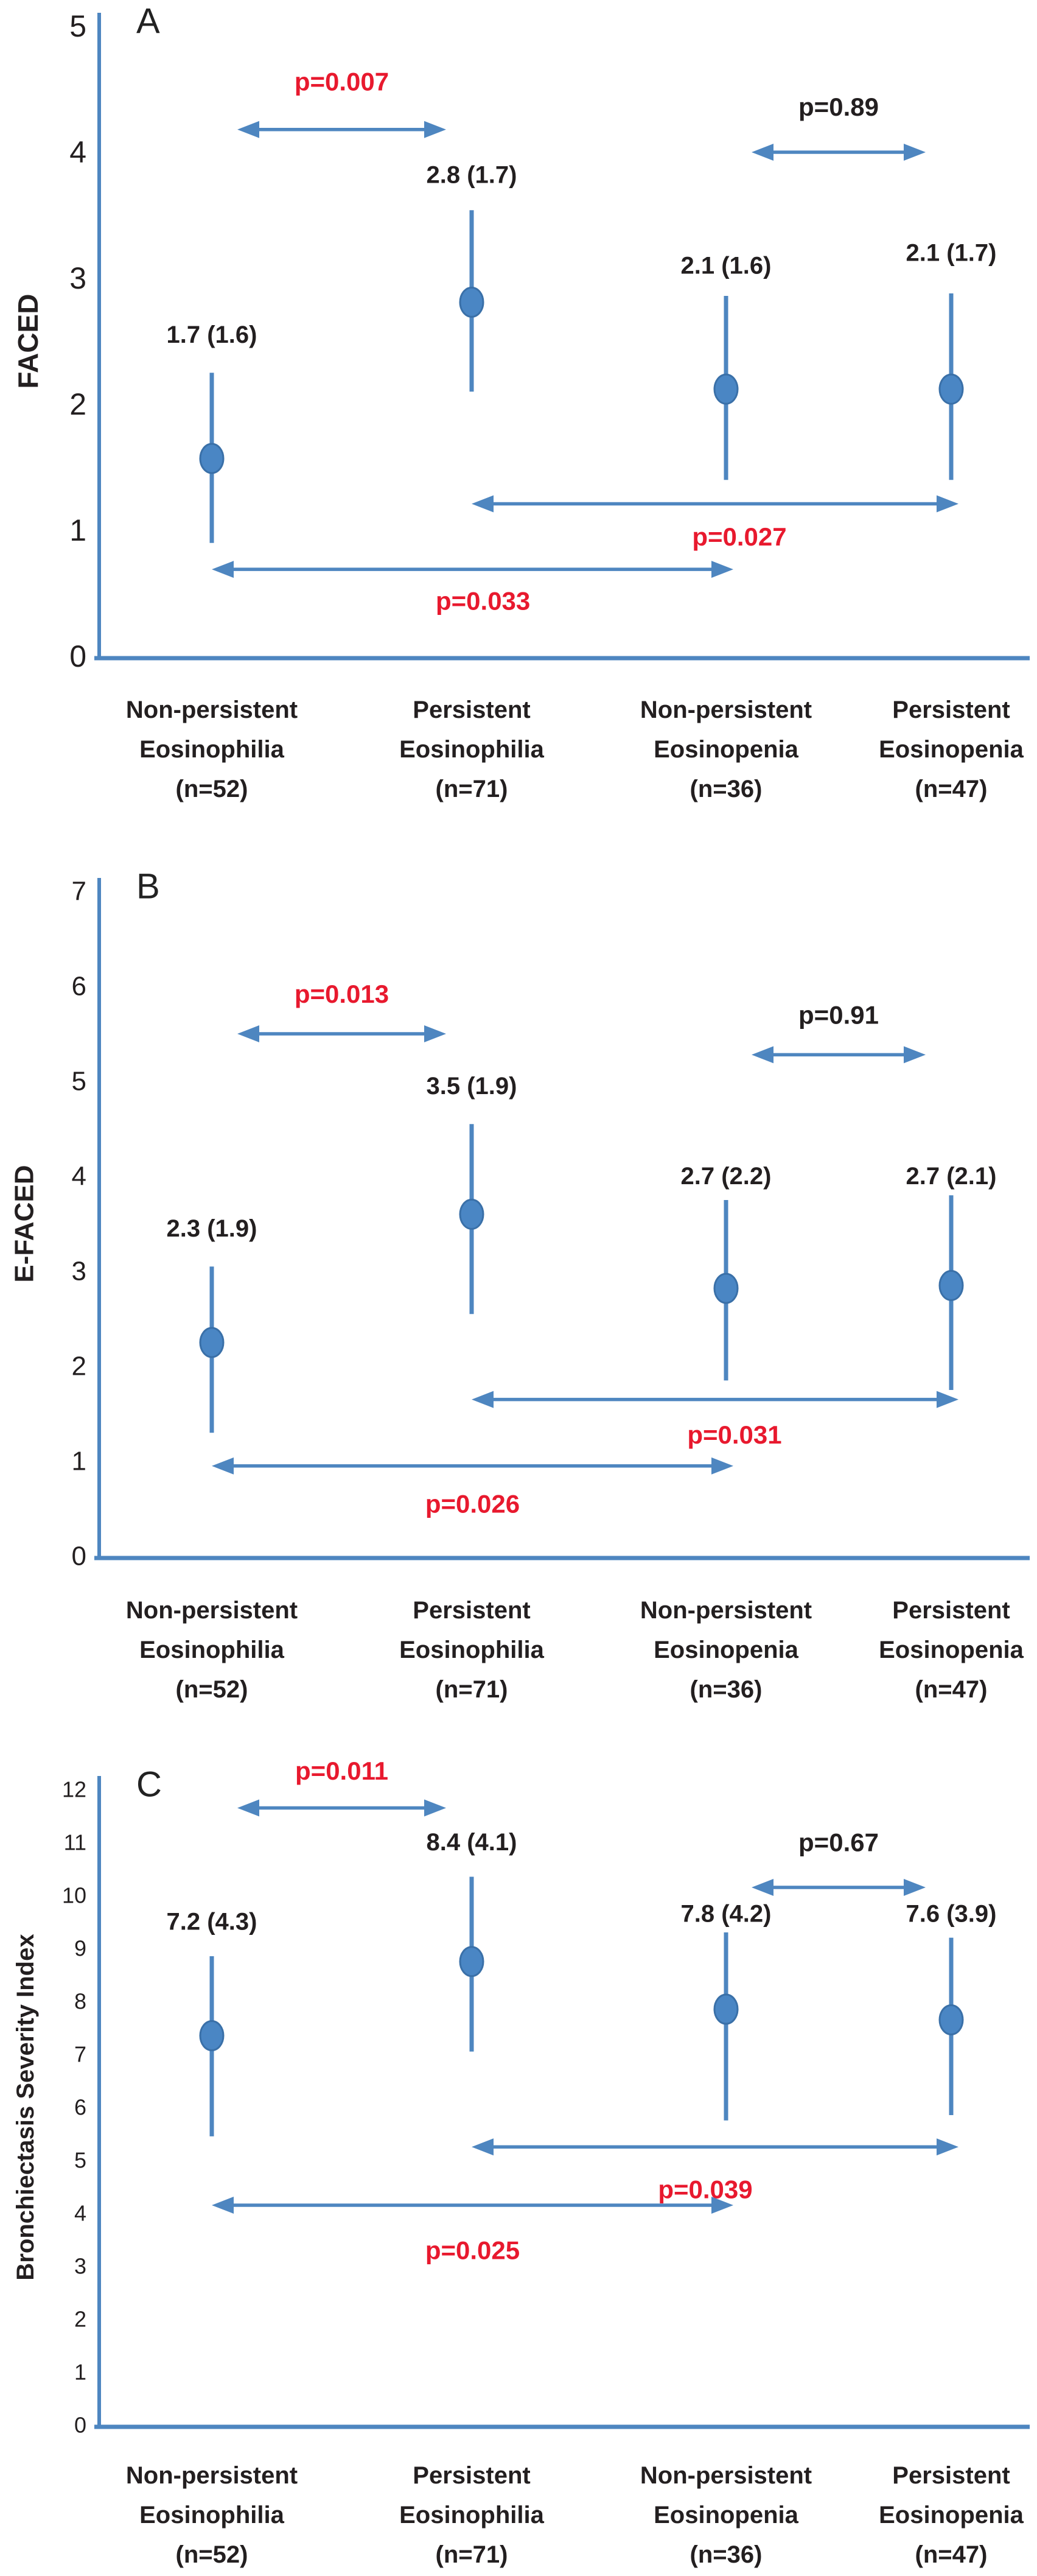  I want to click on panel-c-pvalue-3-left-arrowhead-icon, so click(223, 2205).